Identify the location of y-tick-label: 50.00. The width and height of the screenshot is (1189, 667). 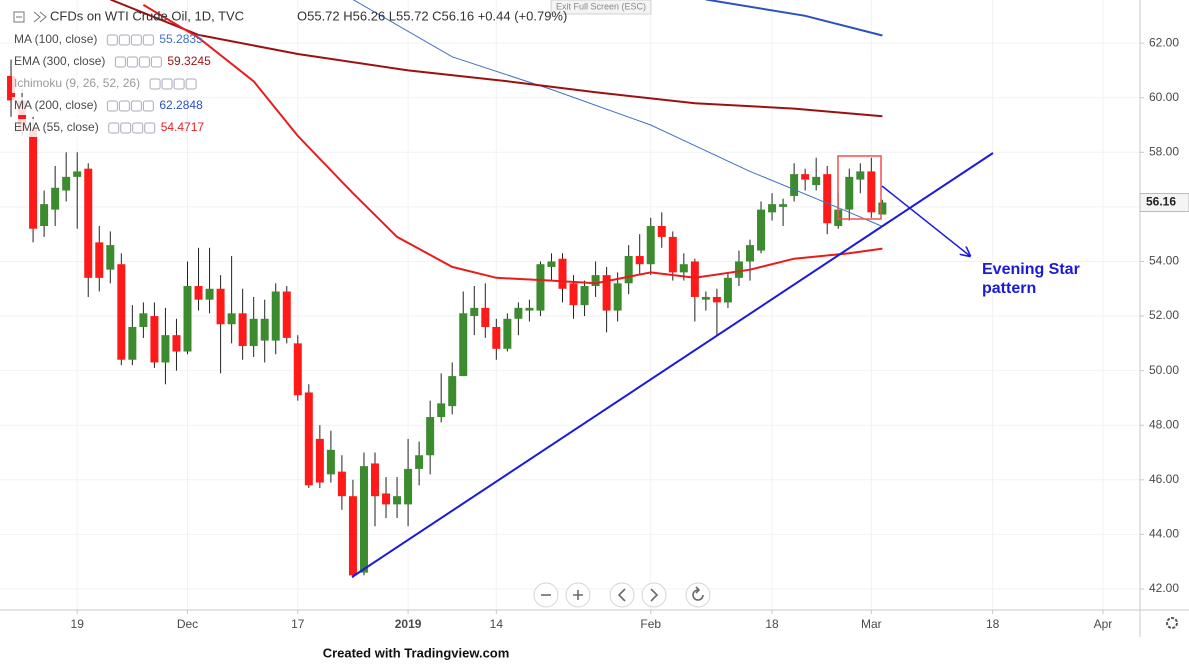
(1164, 370).